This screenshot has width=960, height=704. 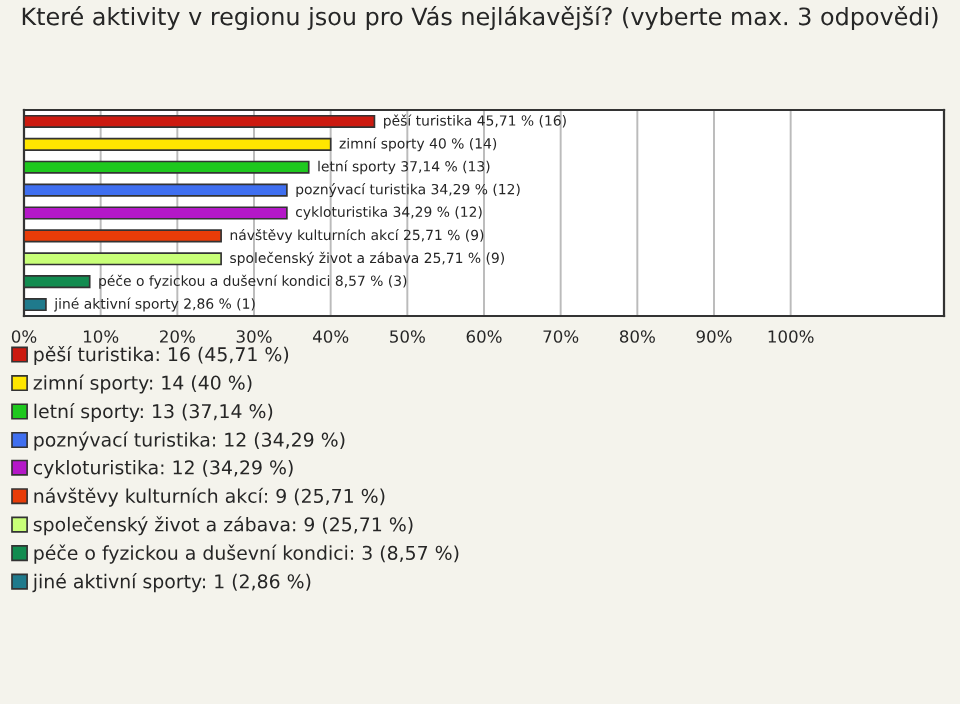 I want to click on legend-label: letní sporty: 13 (37,14 %), so click(x=153, y=412).